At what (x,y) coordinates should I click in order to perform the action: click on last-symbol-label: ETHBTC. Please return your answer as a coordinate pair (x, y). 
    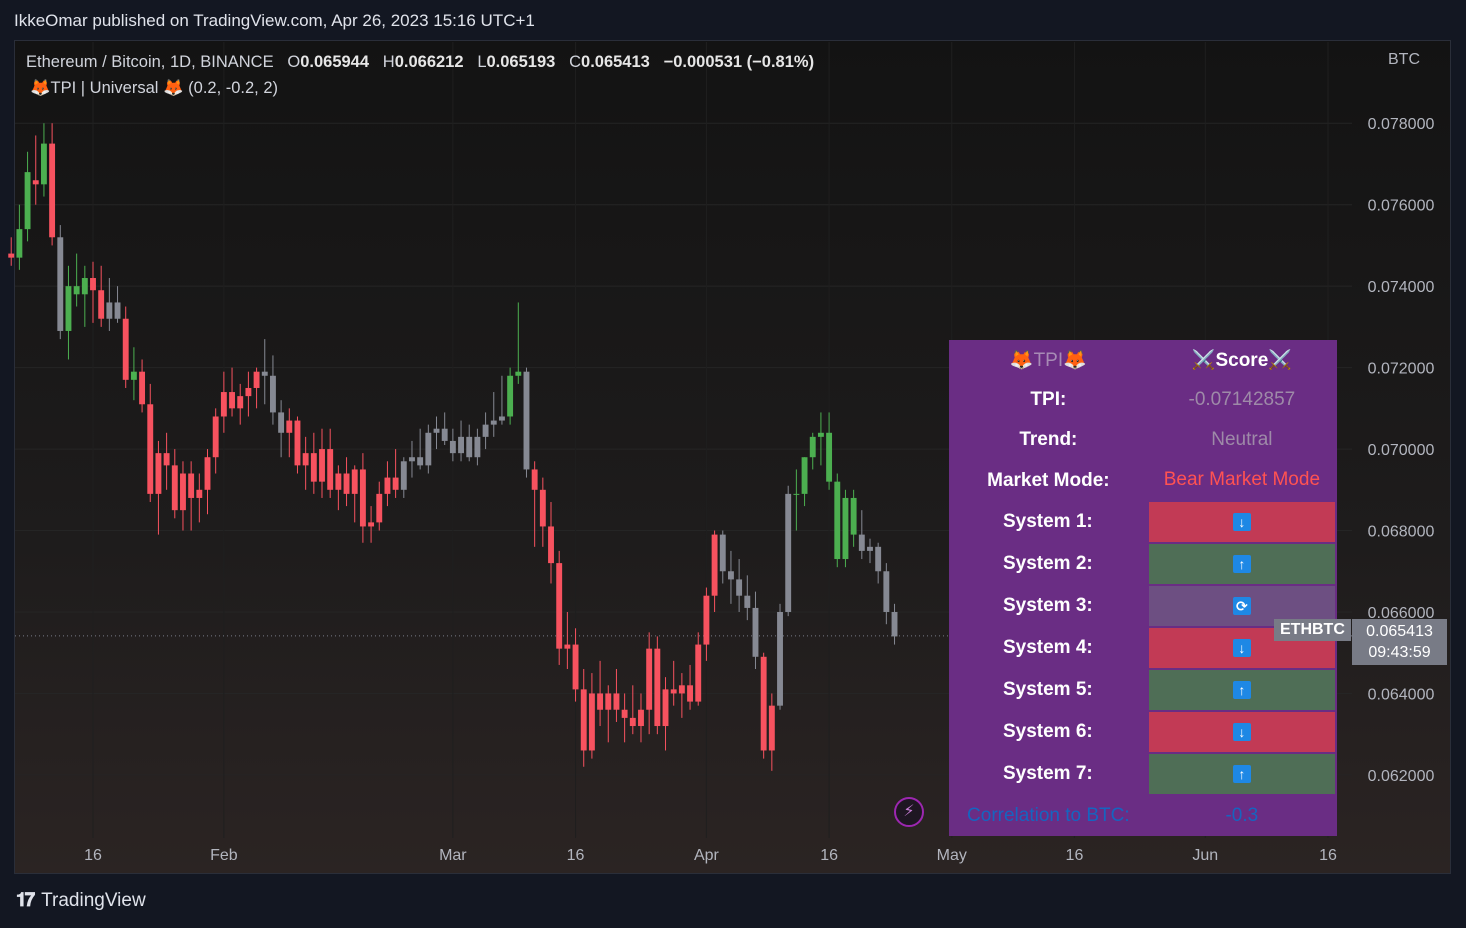
    Looking at the image, I should click on (1312, 630).